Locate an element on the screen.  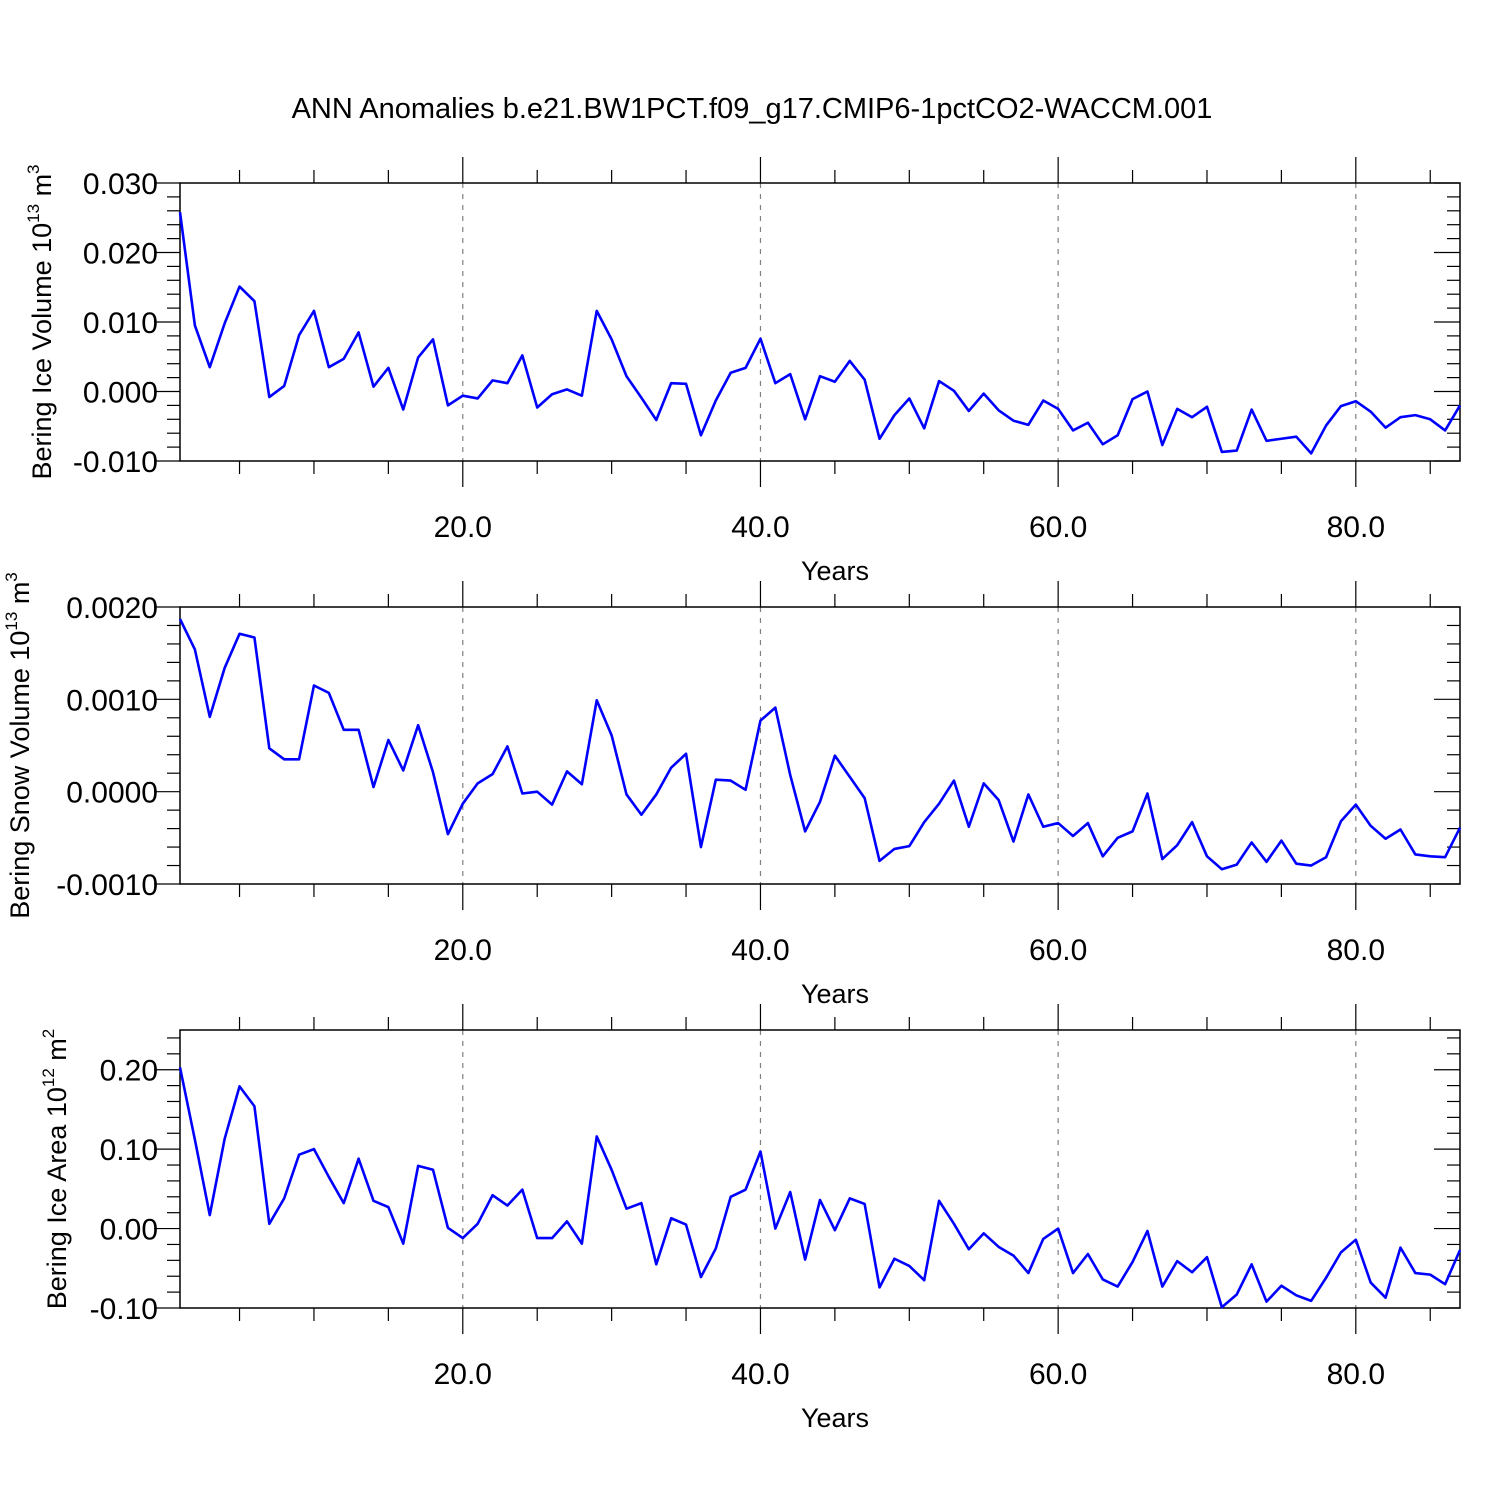
y-tick-label: -0.10 is located at coordinates (124, 1309).